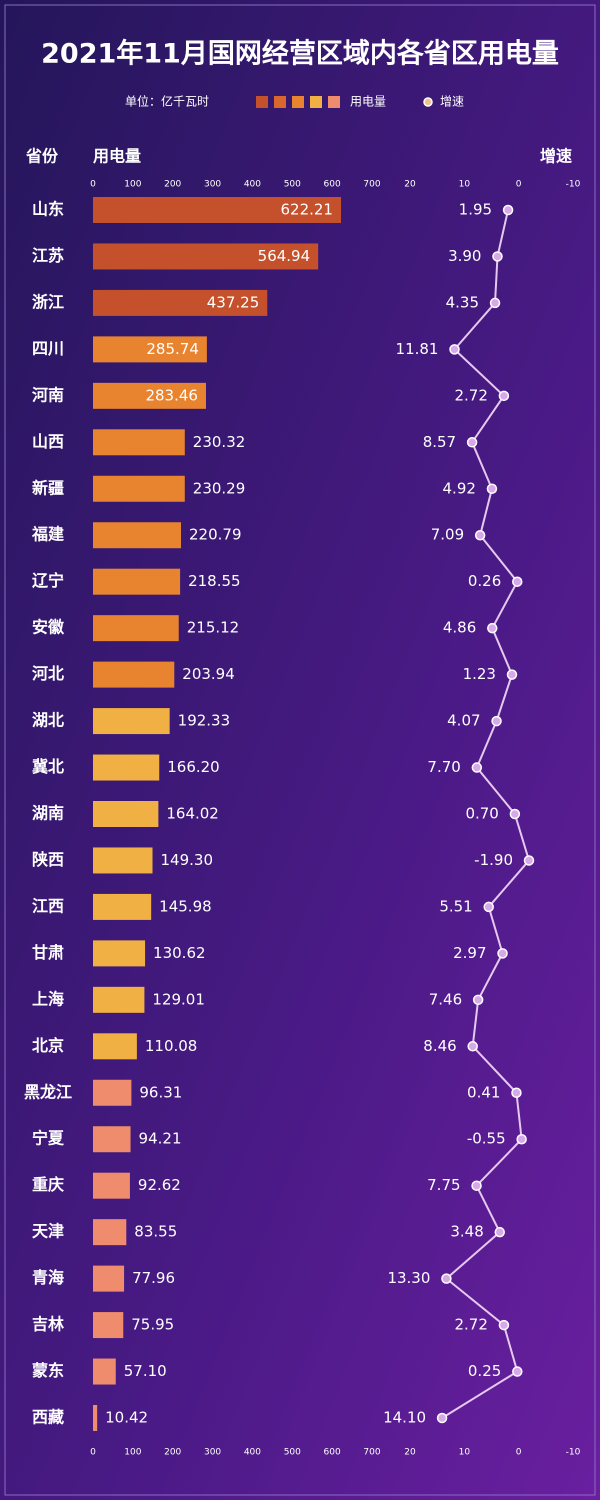 Image resolution: width=600 pixels, height=1500 pixels. I want to click on x-tick-label: 600, so click(332, 185).